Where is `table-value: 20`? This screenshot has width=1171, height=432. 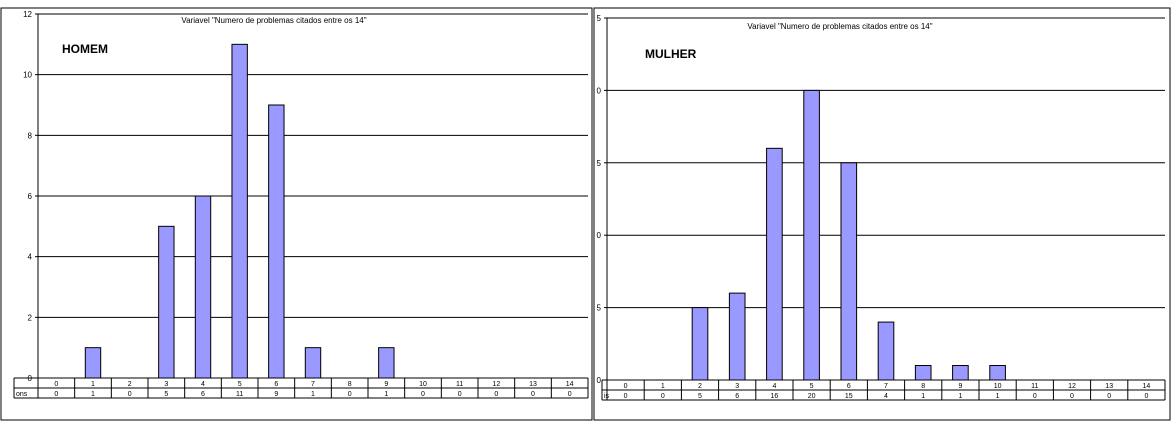 table-value: 20 is located at coordinates (812, 396).